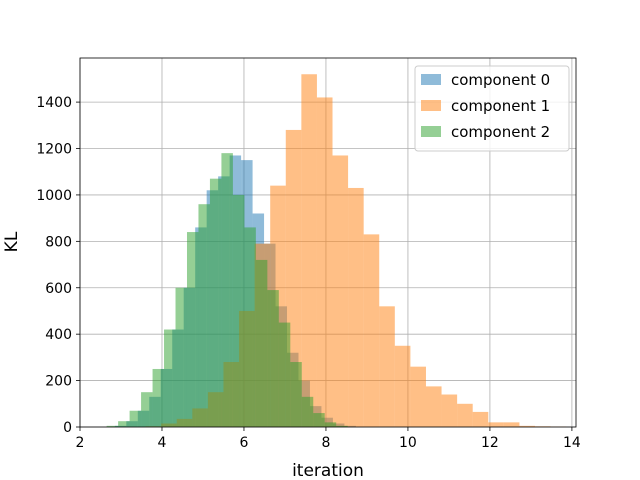  Describe the element at coordinates (58, 289) in the screenshot. I see `y-tick-label: 600` at that location.